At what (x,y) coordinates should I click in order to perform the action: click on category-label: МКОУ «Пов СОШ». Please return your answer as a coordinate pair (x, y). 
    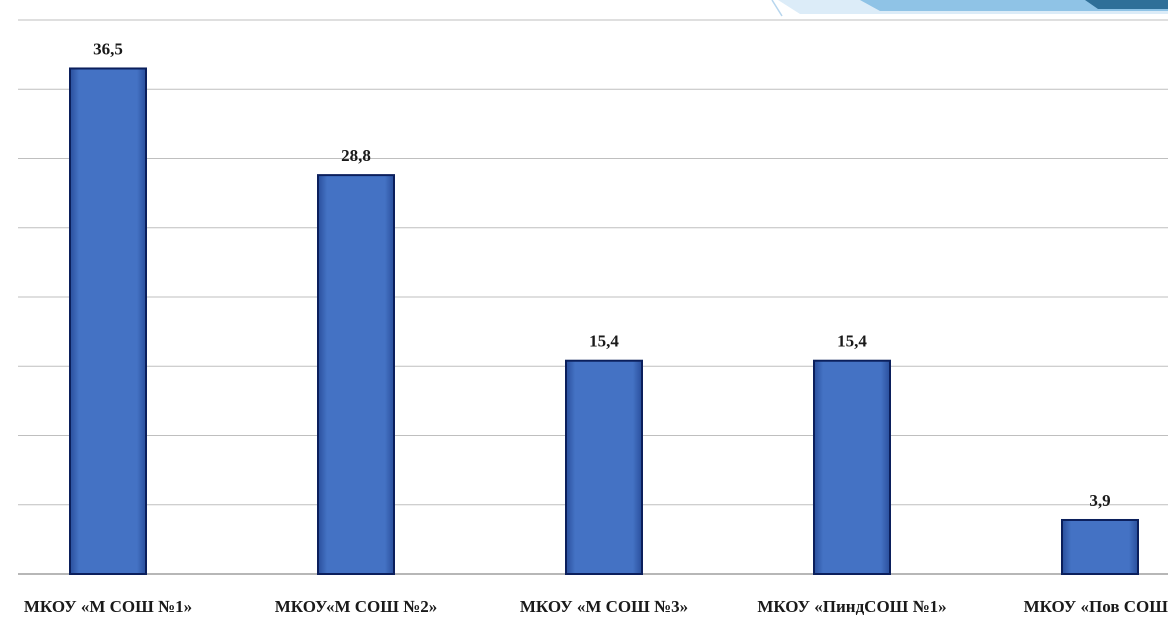
    Looking at the image, I should click on (1096, 606).